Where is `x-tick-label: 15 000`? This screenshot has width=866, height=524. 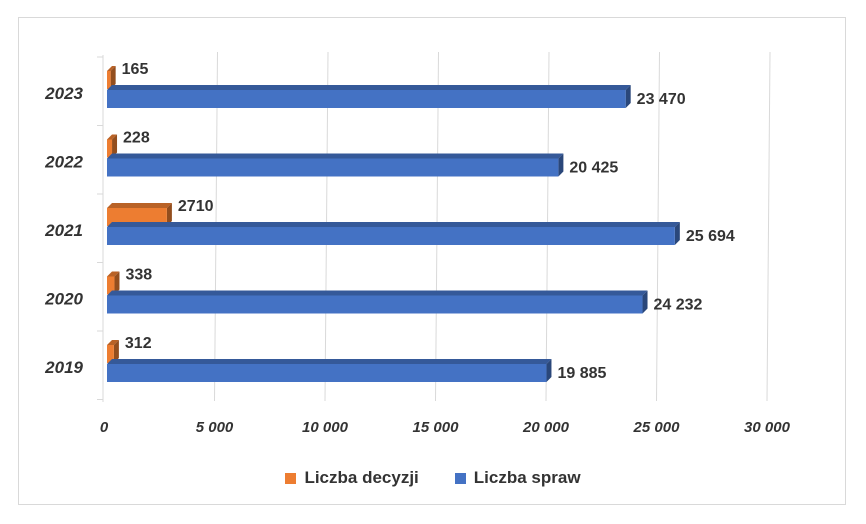 x-tick-label: 15 000 is located at coordinates (436, 427).